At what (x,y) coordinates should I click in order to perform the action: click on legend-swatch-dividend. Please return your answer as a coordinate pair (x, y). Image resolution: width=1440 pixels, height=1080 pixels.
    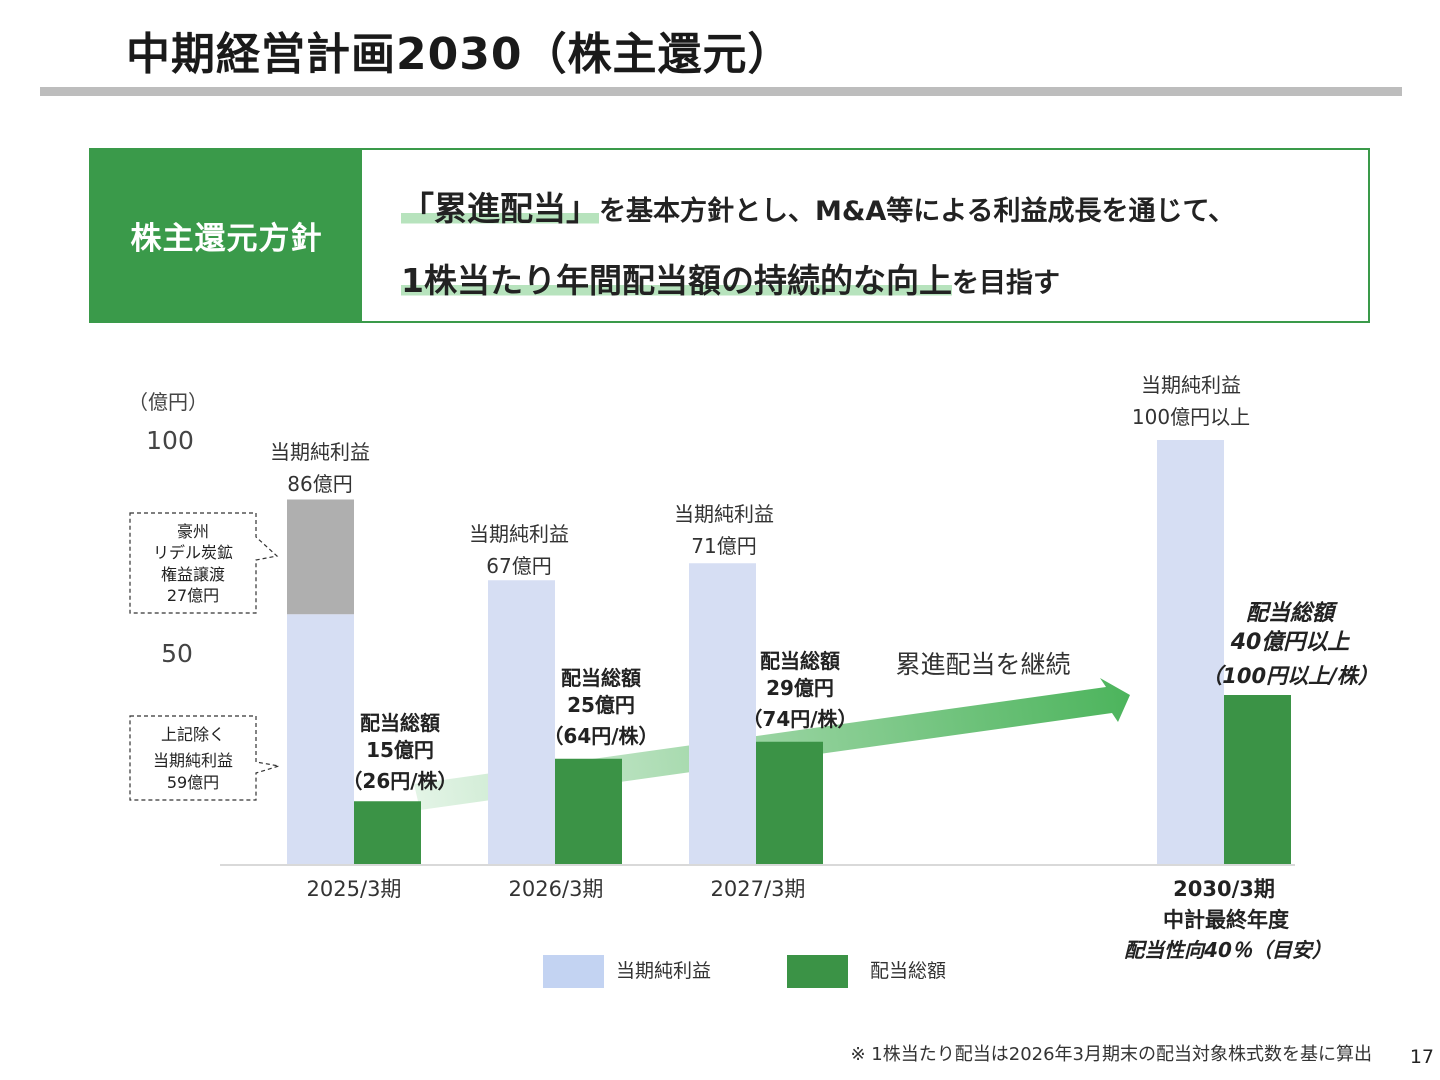
    Looking at the image, I should click on (817, 971).